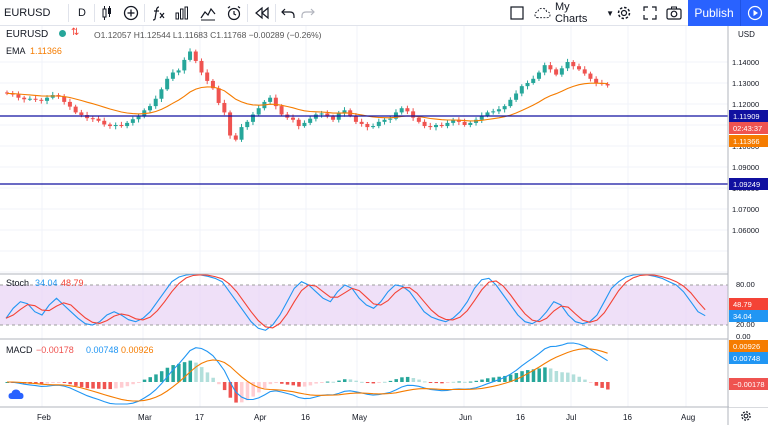 The height and width of the screenshot is (425, 768). I want to click on time-tick-label: Aug, so click(688, 417).